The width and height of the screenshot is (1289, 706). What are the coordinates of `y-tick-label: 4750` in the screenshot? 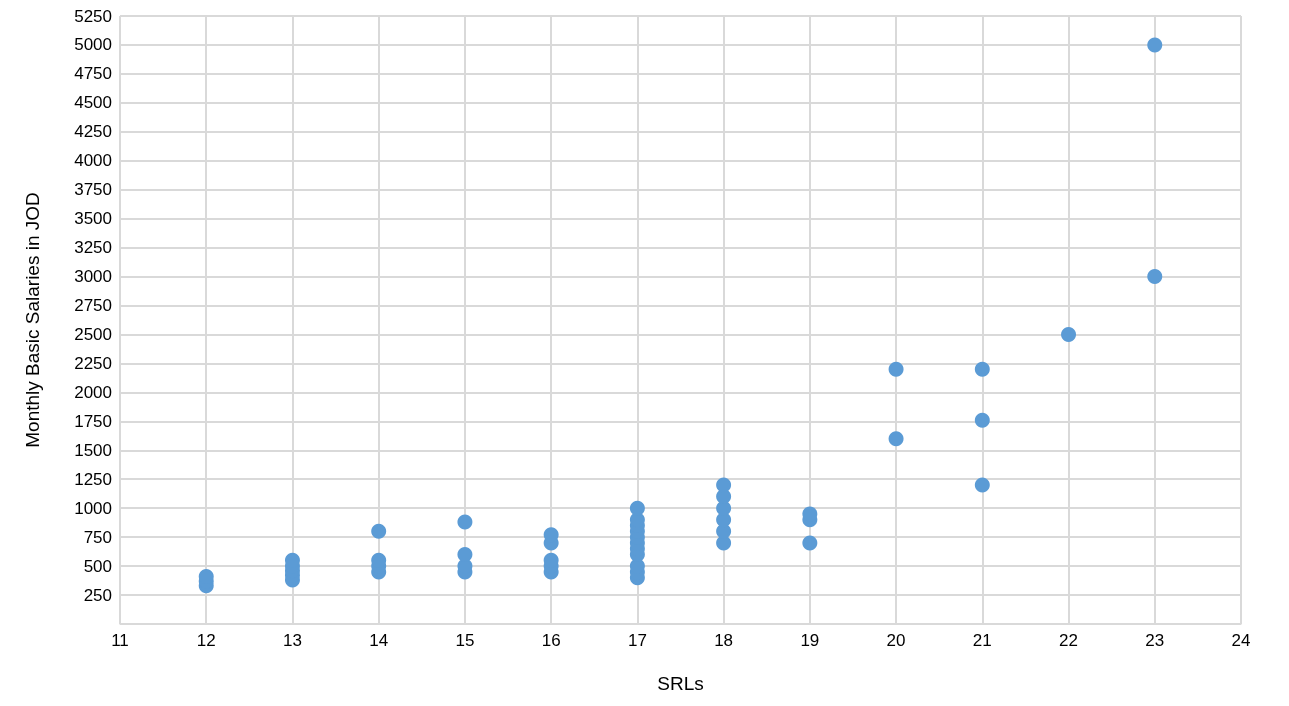 It's located at (93, 74).